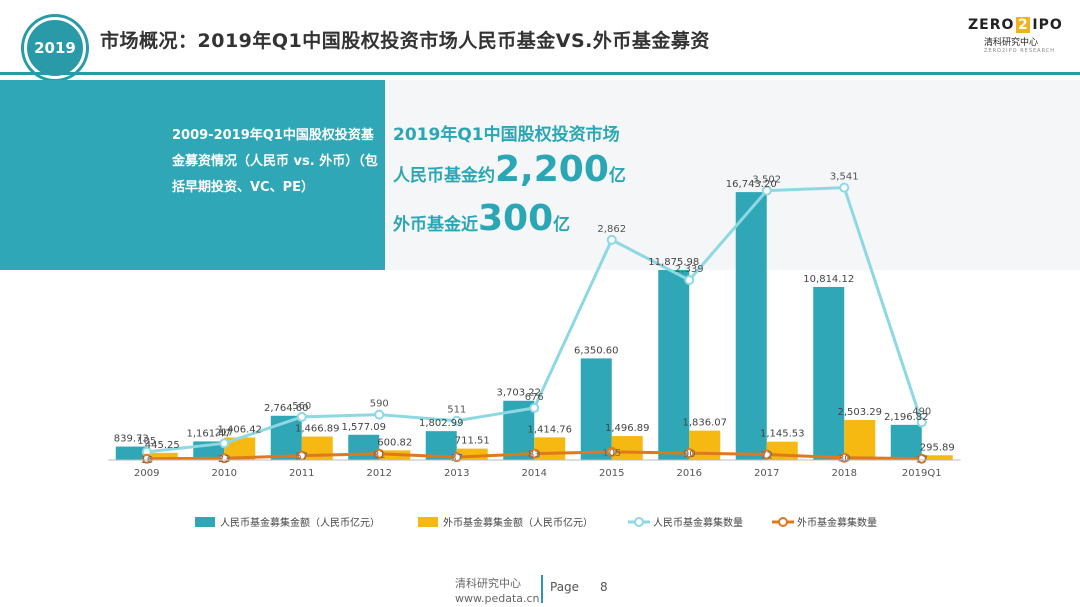 This screenshot has height=607, width=1080. What do you see at coordinates (482, 218) in the screenshot?
I see `highlight-line3: 外币基金近300亿` at bounding box center [482, 218].